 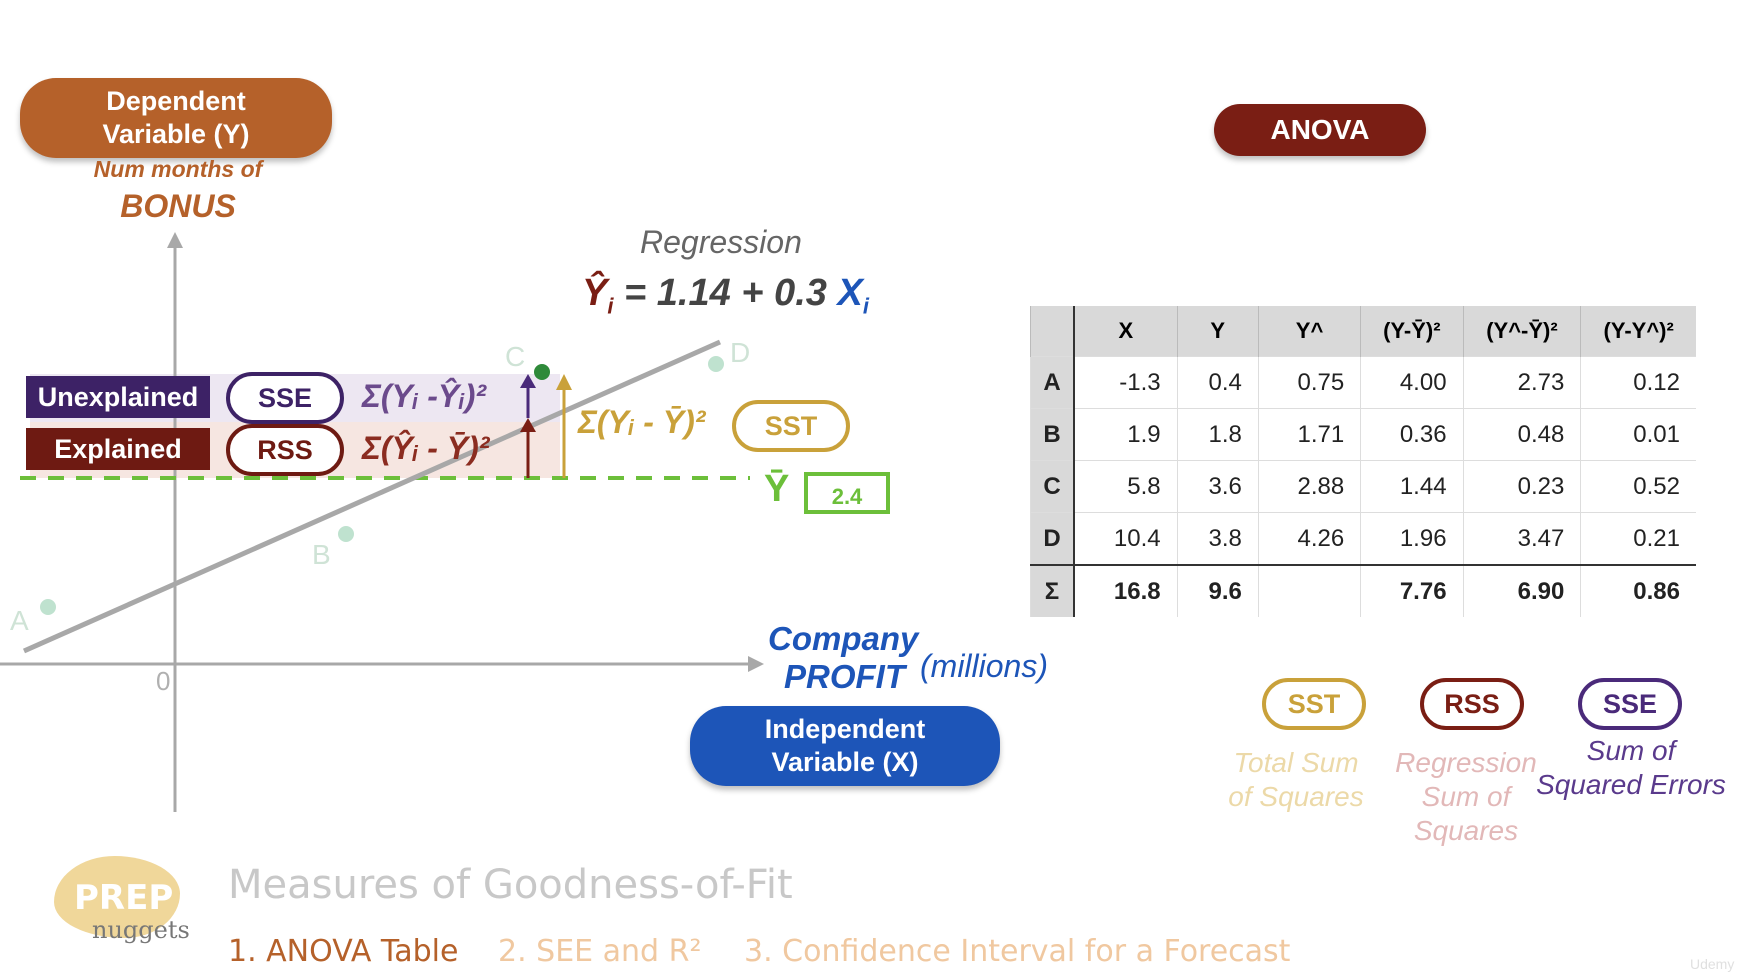 What do you see at coordinates (1217, 486) in the screenshot?
I see `table-cell: 3.6` at bounding box center [1217, 486].